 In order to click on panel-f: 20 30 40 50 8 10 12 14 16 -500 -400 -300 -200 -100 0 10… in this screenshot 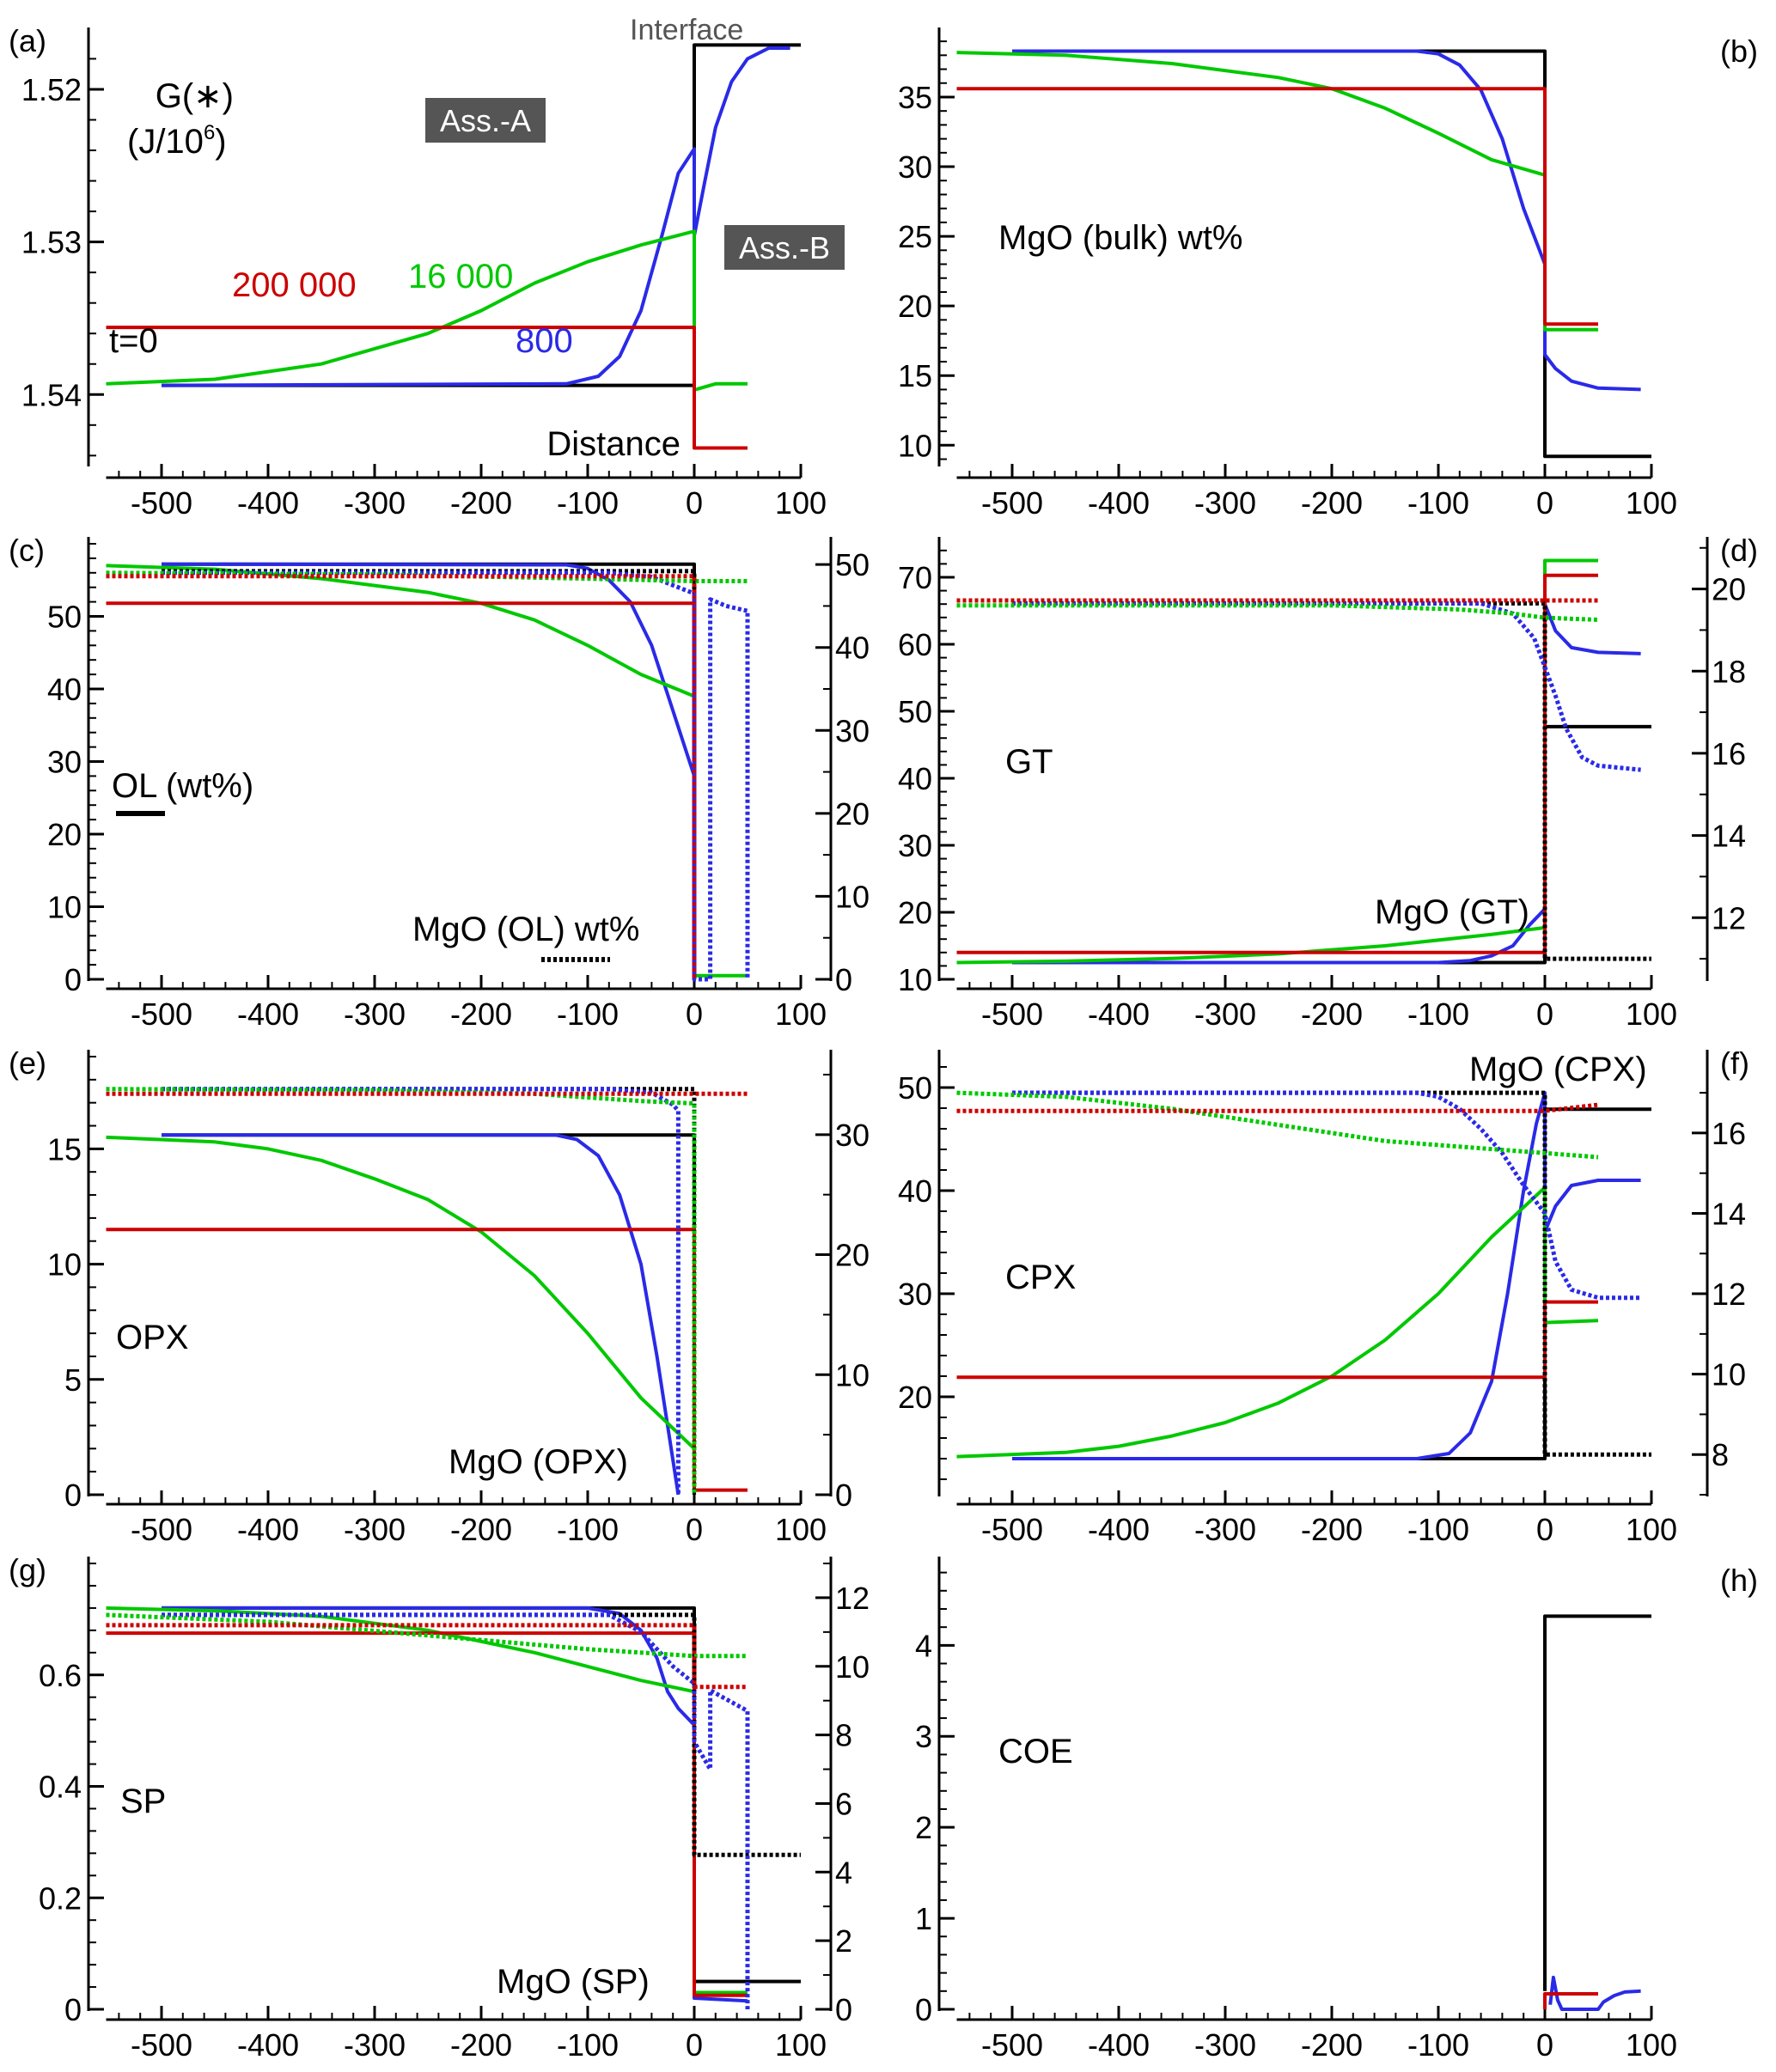, I will do `click(1323, 1296)`.